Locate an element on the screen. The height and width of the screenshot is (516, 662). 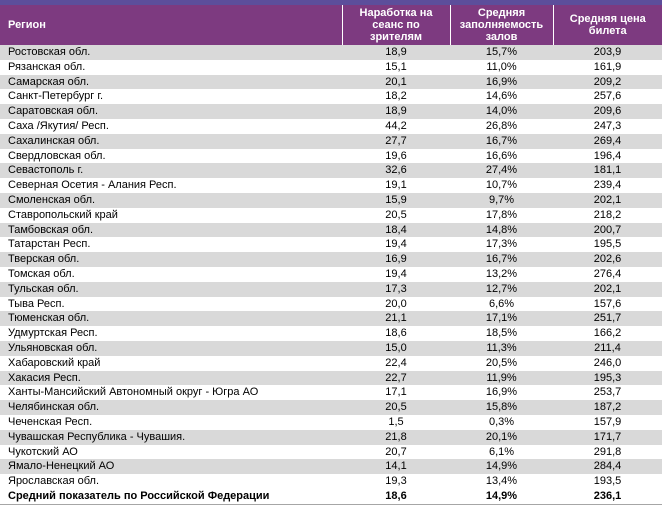
table-row: Ростовская обл. 18,9 15,7% 203,9 is located at coordinates (331, 52).